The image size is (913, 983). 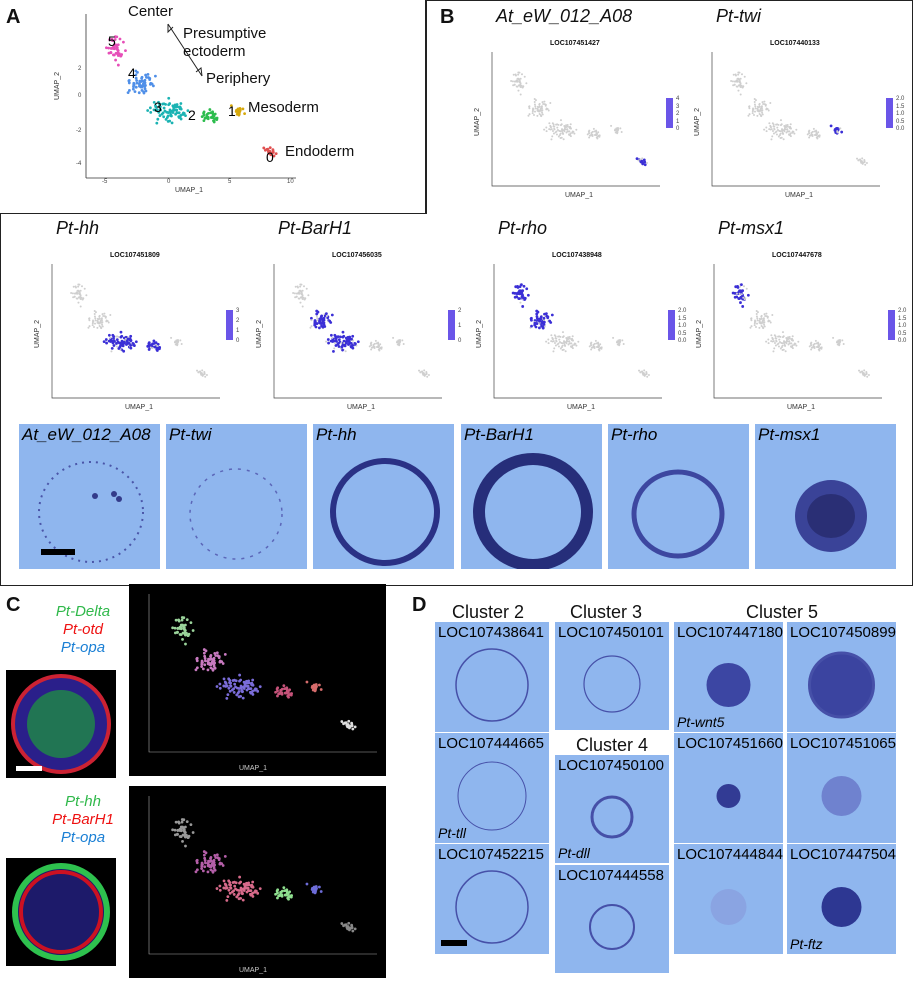 What do you see at coordinates (83, 647) in the screenshot?
I see `legend-pt-opa: Pt-opa` at bounding box center [83, 647].